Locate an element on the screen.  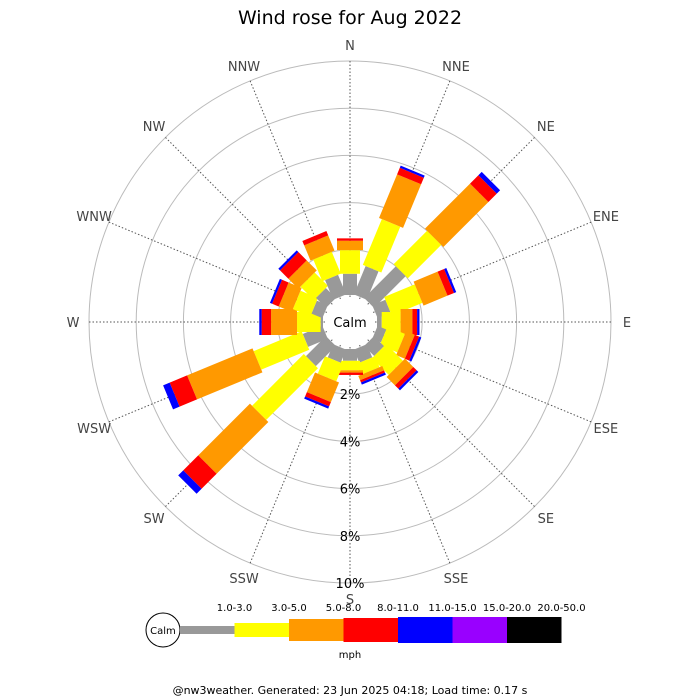
ring-label-1: 2% is located at coordinates (350, 395).